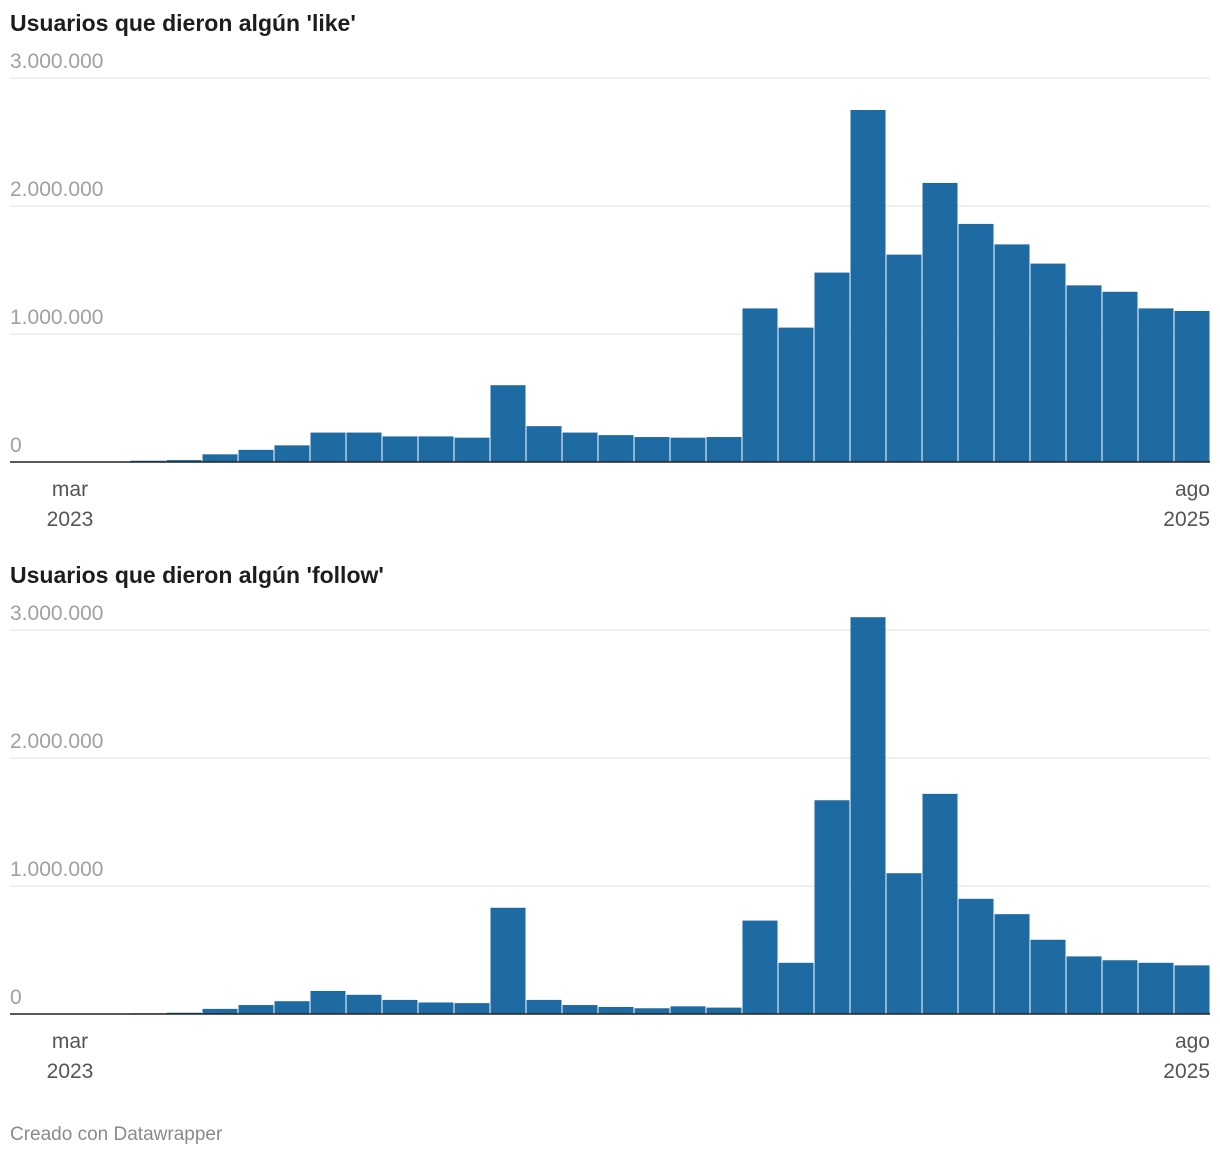 The width and height of the screenshot is (1220, 1162). I want to click on chart-title-follow: Usuarios que dieron algún 'follow', so click(197, 575).